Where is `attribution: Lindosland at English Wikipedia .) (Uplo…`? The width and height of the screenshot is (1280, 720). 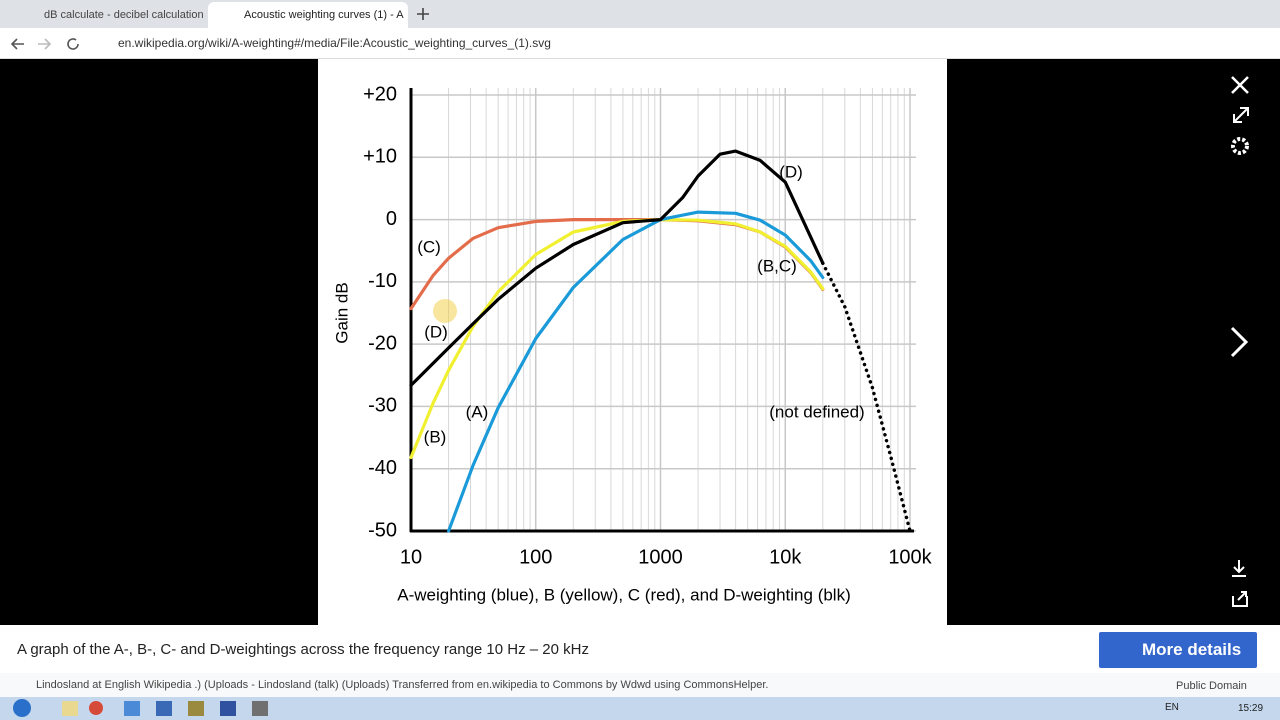
attribution: Lindosland at English Wikipedia .) (Uplo… is located at coordinates (402, 685).